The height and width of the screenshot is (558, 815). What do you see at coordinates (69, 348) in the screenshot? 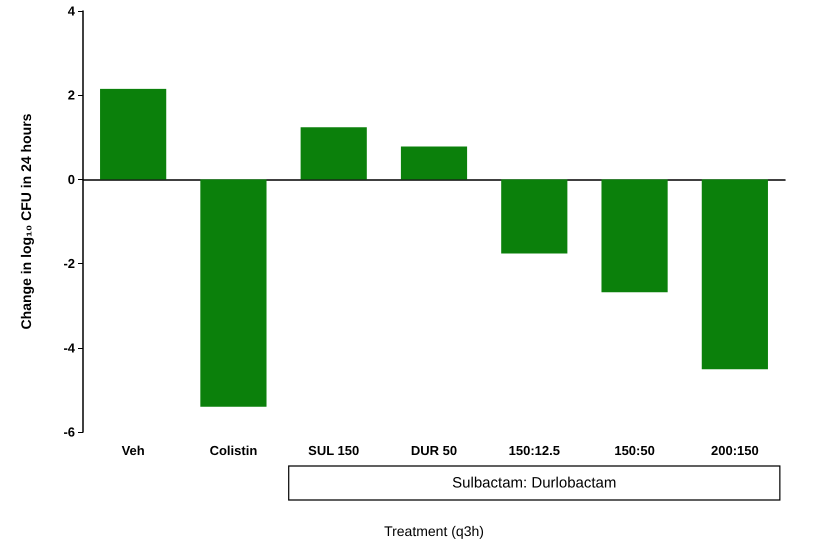
I see `y-tick-label: -4` at bounding box center [69, 348].